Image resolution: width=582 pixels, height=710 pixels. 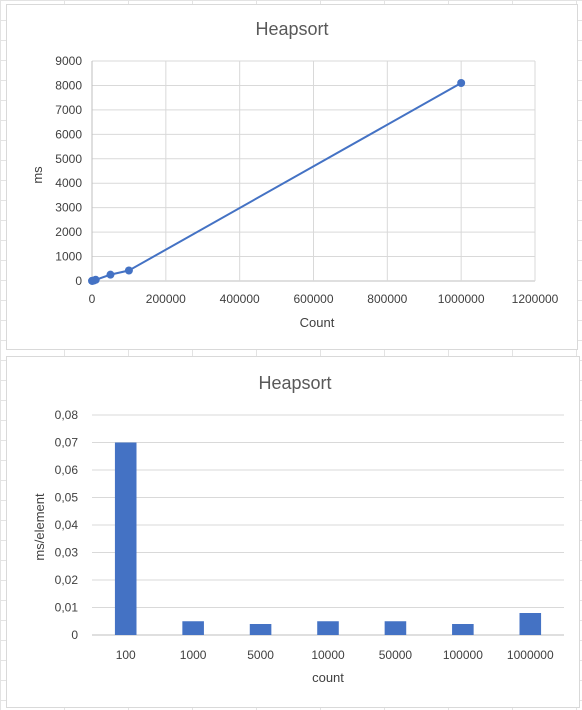 I want to click on y-tick-label: 0,07, so click(x=67, y=443).